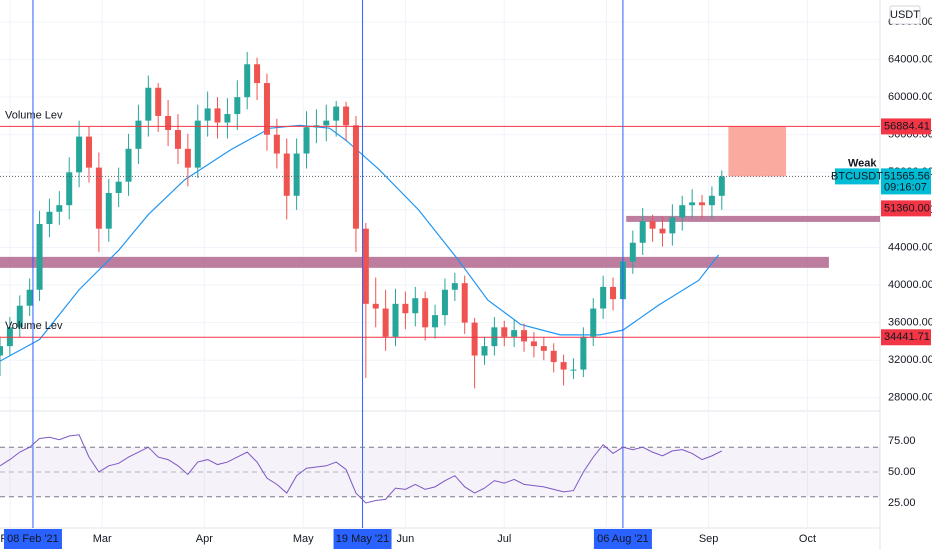  What do you see at coordinates (902, 441) in the screenshot?
I see `rsi-tick-label: 75.00` at bounding box center [902, 441].